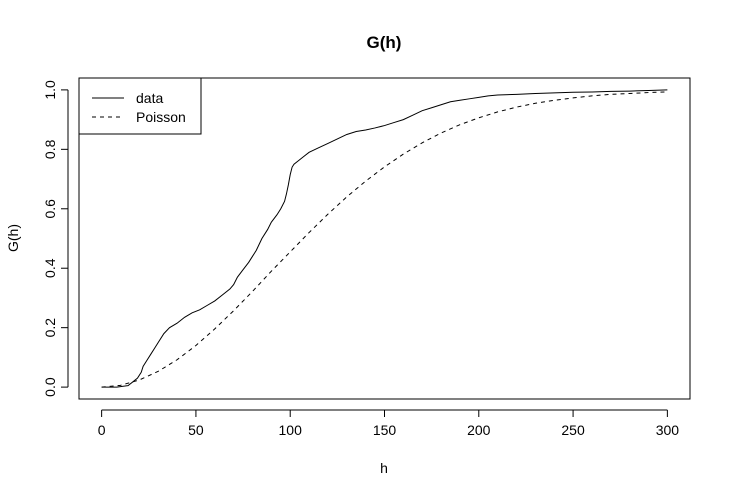 The height and width of the screenshot is (498, 730). I want to click on legend-box, so click(140, 106).